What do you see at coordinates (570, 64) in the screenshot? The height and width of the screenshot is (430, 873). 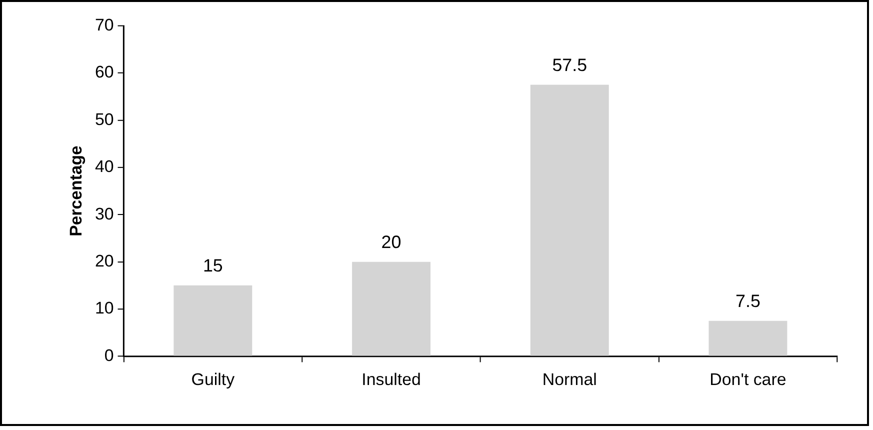 I see `data-label: 57.5` at bounding box center [570, 64].